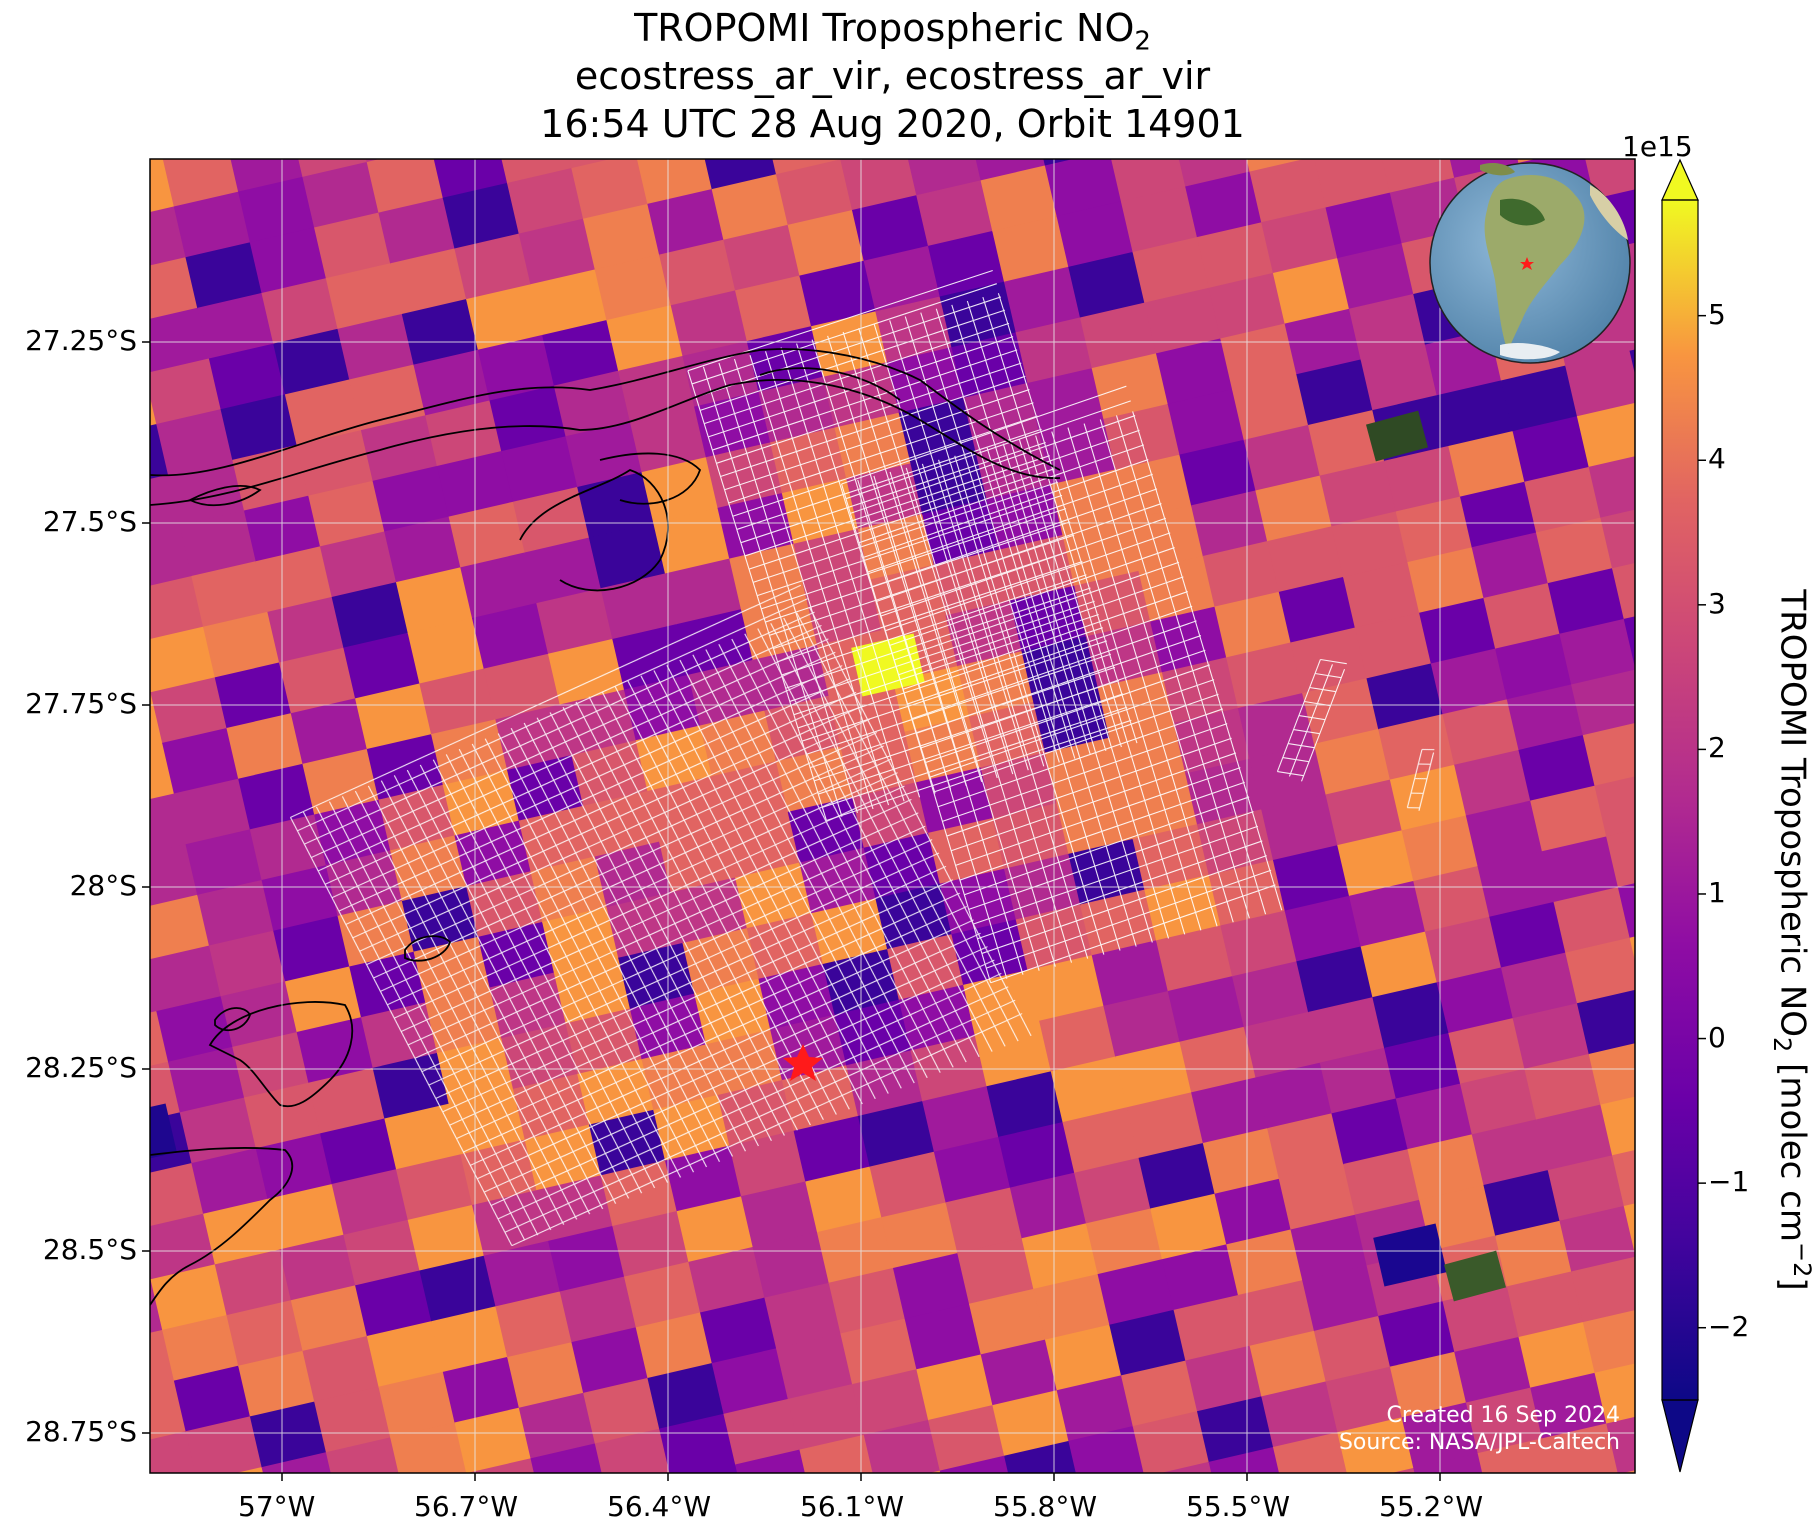 The image size is (1813, 1524). I want to click on colorbar-tick-label: 3, so click(1717, 603).